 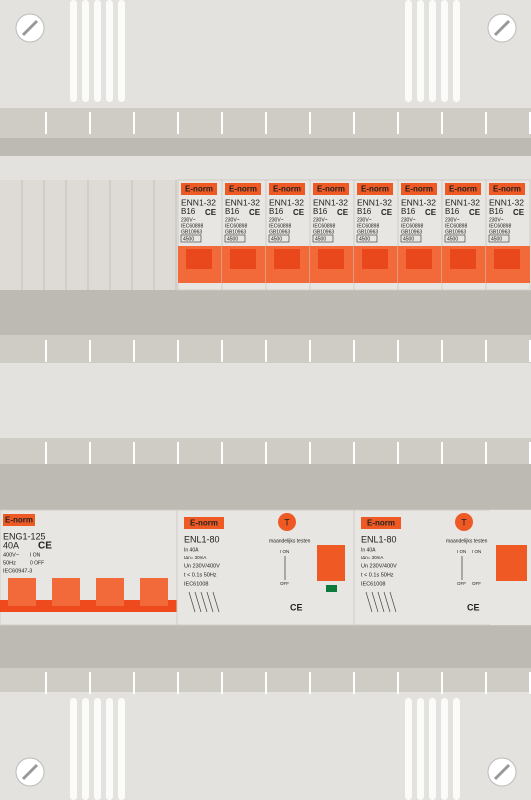 I want to click on on-label: I ON, so click(x=284, y=551).